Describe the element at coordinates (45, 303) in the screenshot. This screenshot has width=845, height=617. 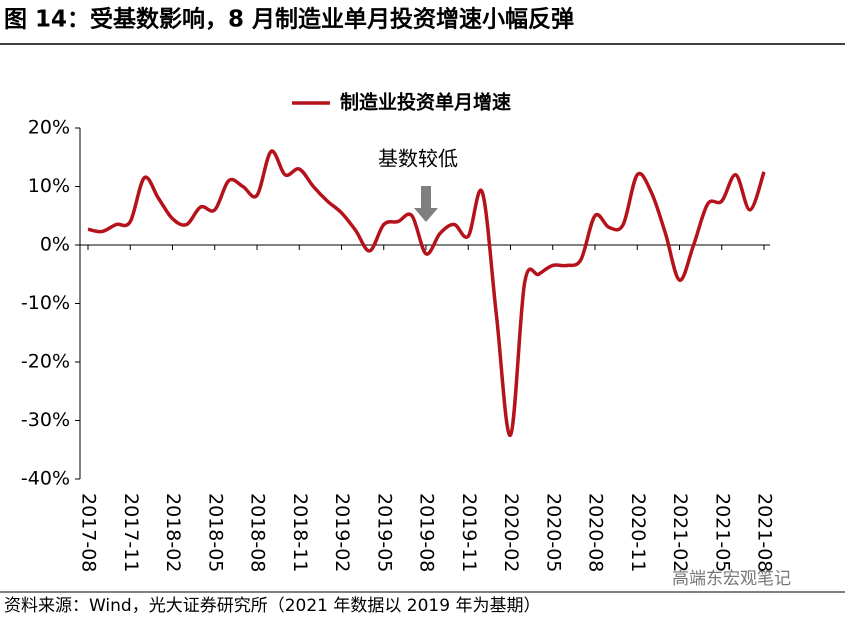
I see `y-tick-label: -10%` at that location.